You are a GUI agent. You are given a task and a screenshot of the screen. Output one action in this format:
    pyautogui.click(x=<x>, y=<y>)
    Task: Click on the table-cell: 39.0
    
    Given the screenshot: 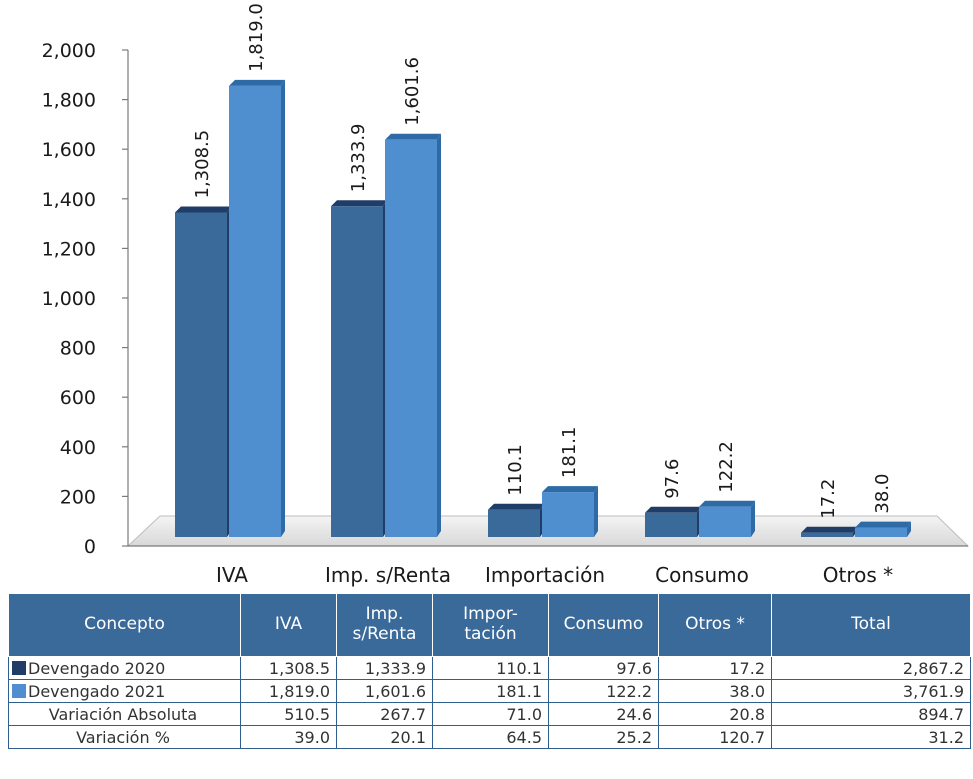 What is the action you would take?
    pyautogui.click(x=288, y=737)
    